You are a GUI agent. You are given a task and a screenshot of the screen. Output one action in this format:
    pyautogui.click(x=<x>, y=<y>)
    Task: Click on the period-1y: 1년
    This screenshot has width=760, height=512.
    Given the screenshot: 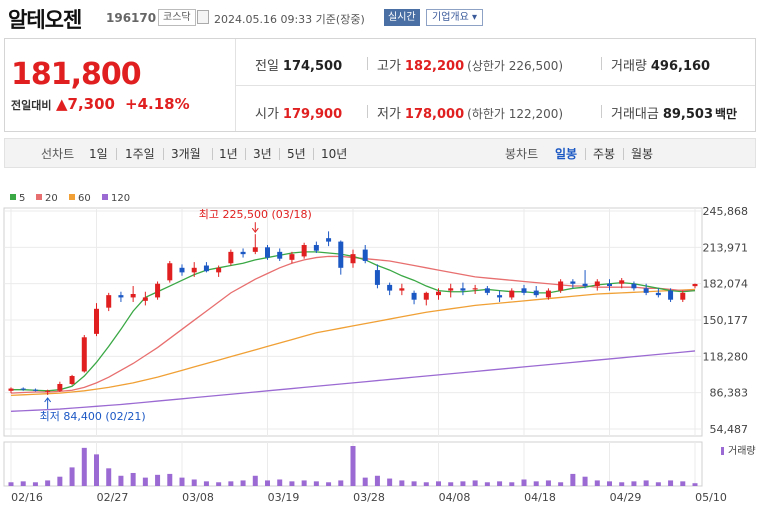 What is the action you would take?
    pyautogui.click(x=228, y=154)
    